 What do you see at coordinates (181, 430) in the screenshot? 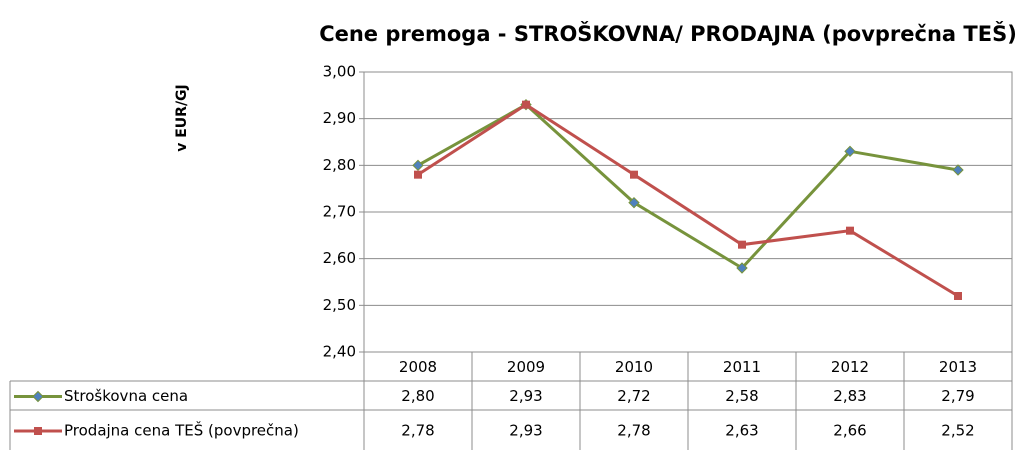
I see `legend-label: Prodajna cena TEŠ (povprečna)` at bounding box center [181, 430].